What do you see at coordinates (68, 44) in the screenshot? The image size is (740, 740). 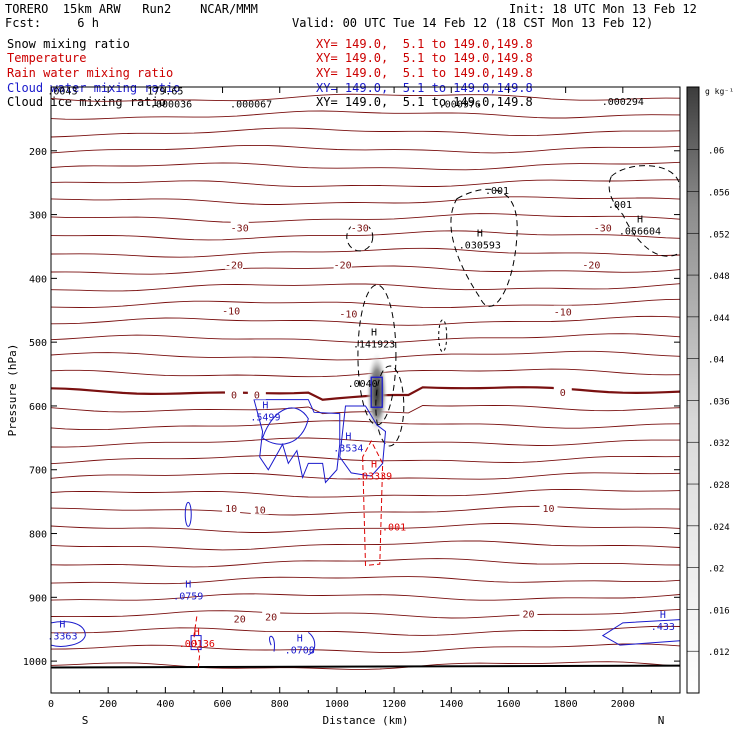 I see `field-label-snow: Snow mixing ratio` at bounding box center [68, 44].